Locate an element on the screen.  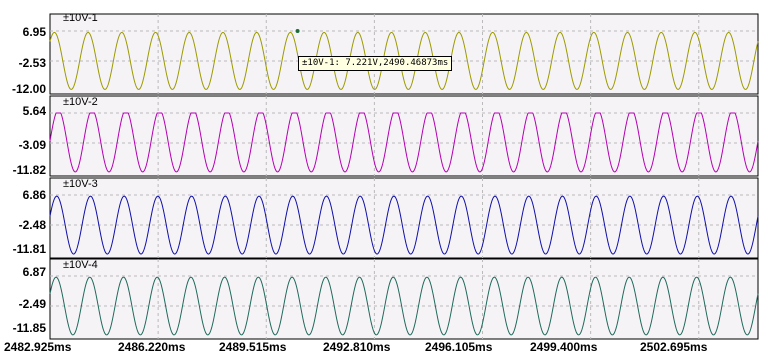
ch1-y-max-label: 6.95 is located at coordinates (34, 32).